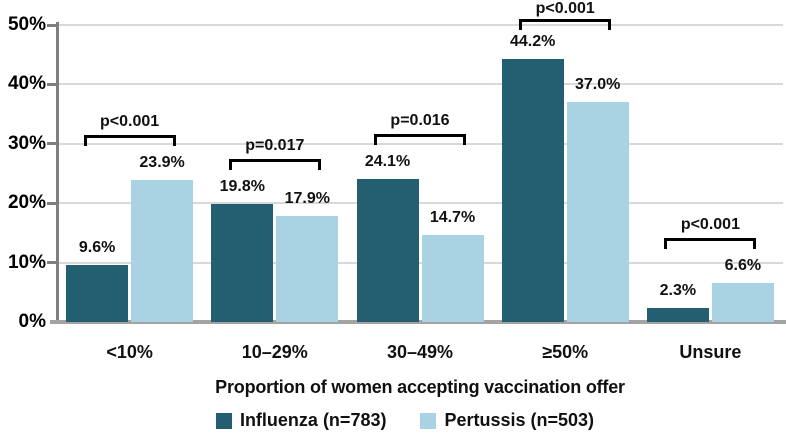  I want to click on legend: Influenza (n=783) Pertussis (n=503), so click(399, 420).